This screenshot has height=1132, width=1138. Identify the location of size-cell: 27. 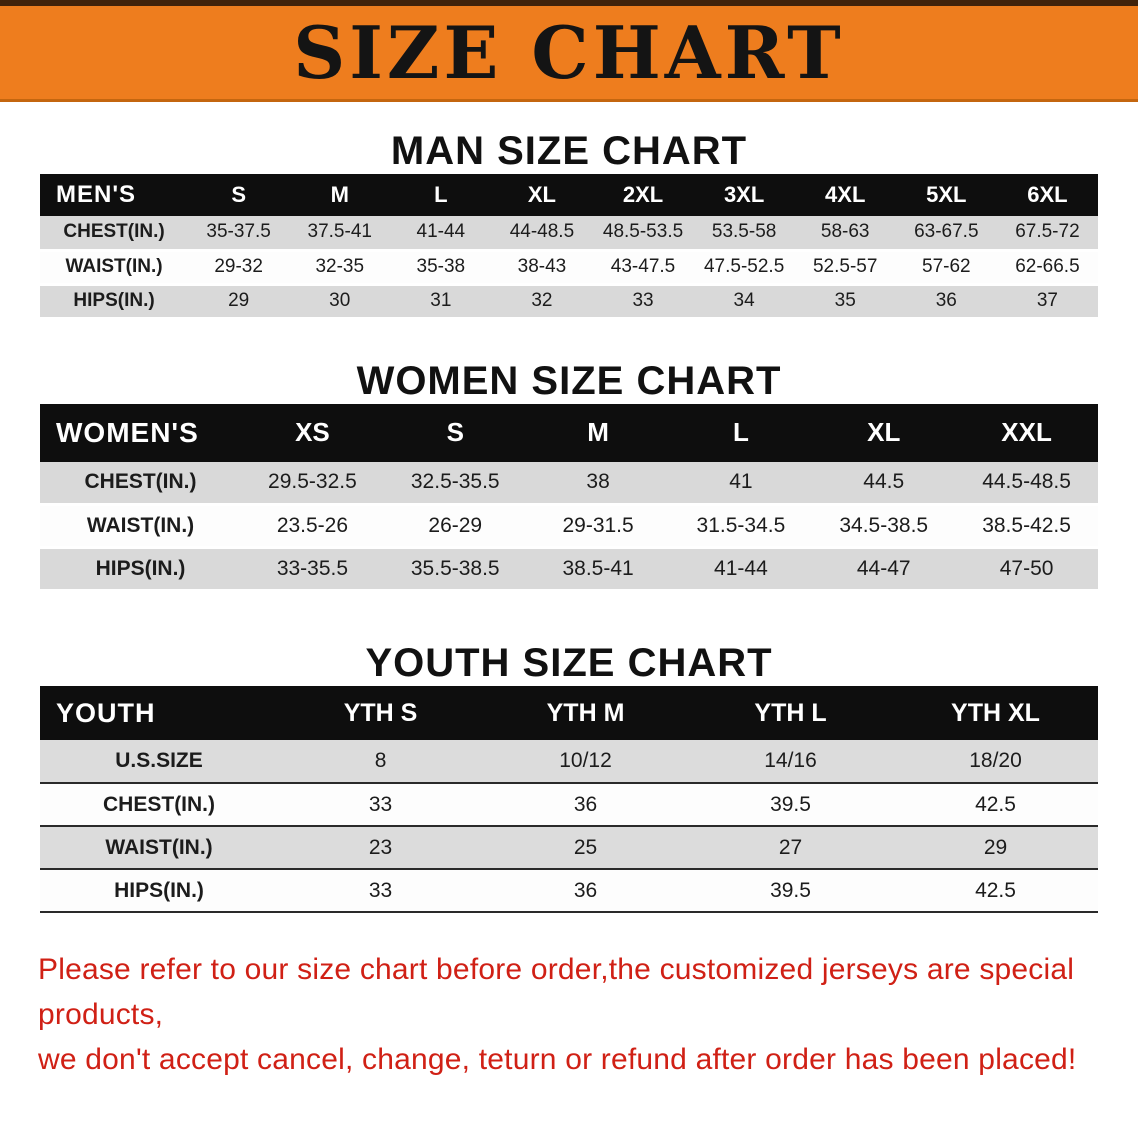
(790, 848).